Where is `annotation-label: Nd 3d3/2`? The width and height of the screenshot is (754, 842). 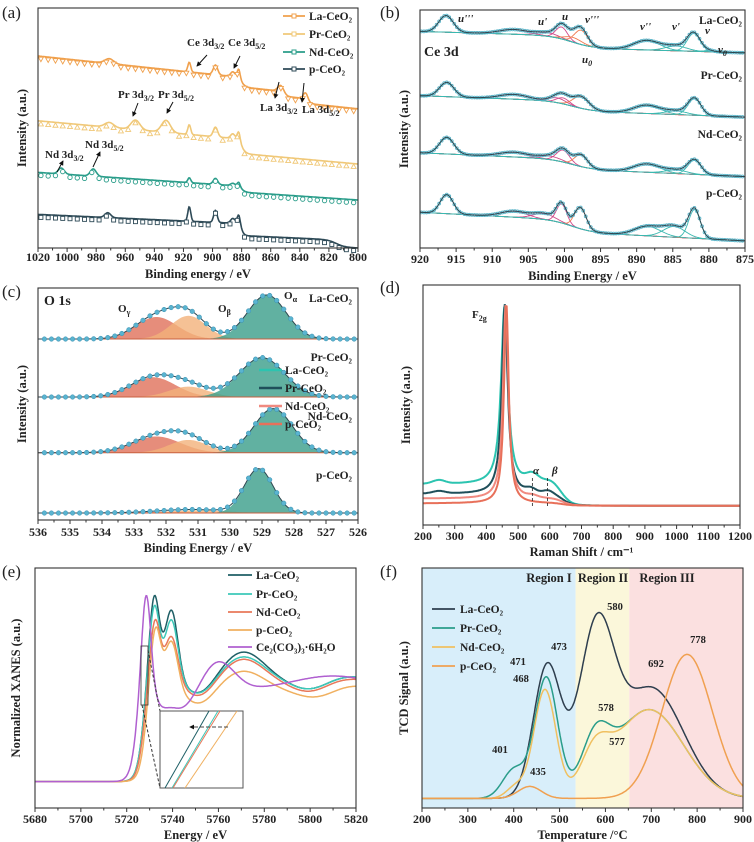 annotation-label: Nd 3d3/2 is located at coordinates (64, 156).